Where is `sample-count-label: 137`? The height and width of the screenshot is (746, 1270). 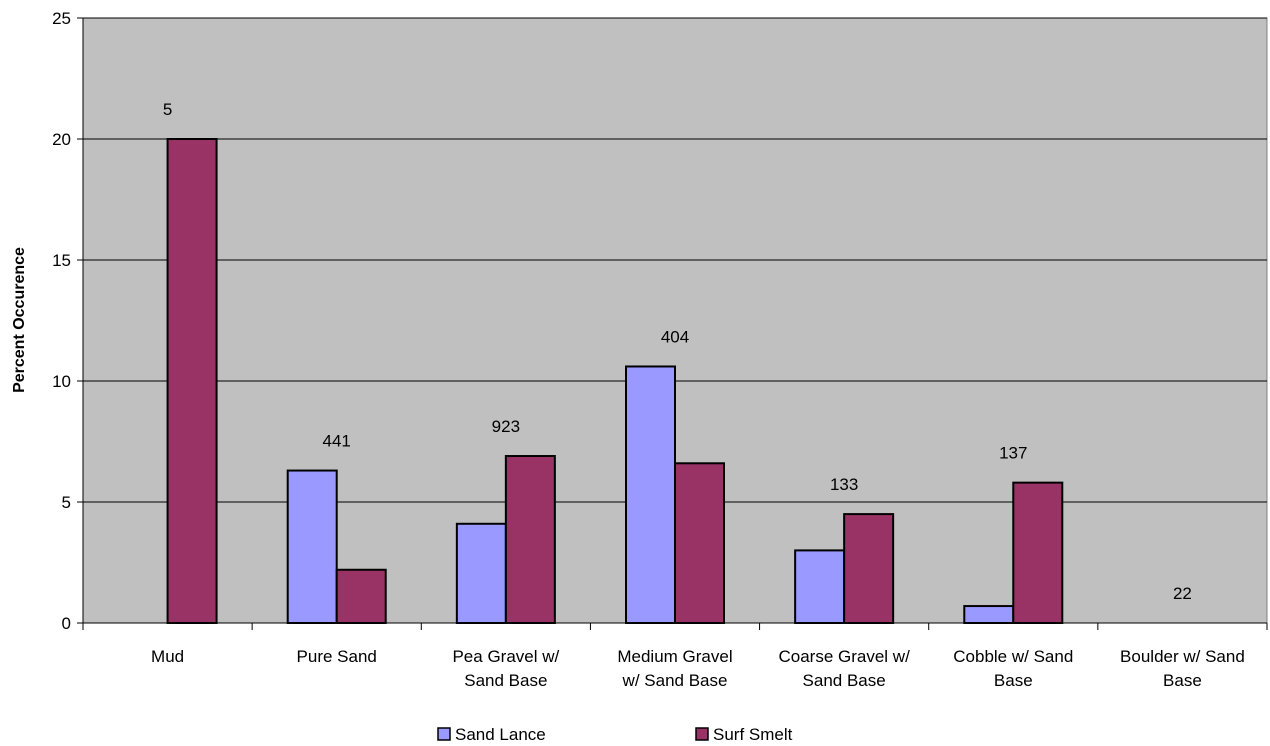 sample-count-label: 137 is located at coordinates (1013, 453).